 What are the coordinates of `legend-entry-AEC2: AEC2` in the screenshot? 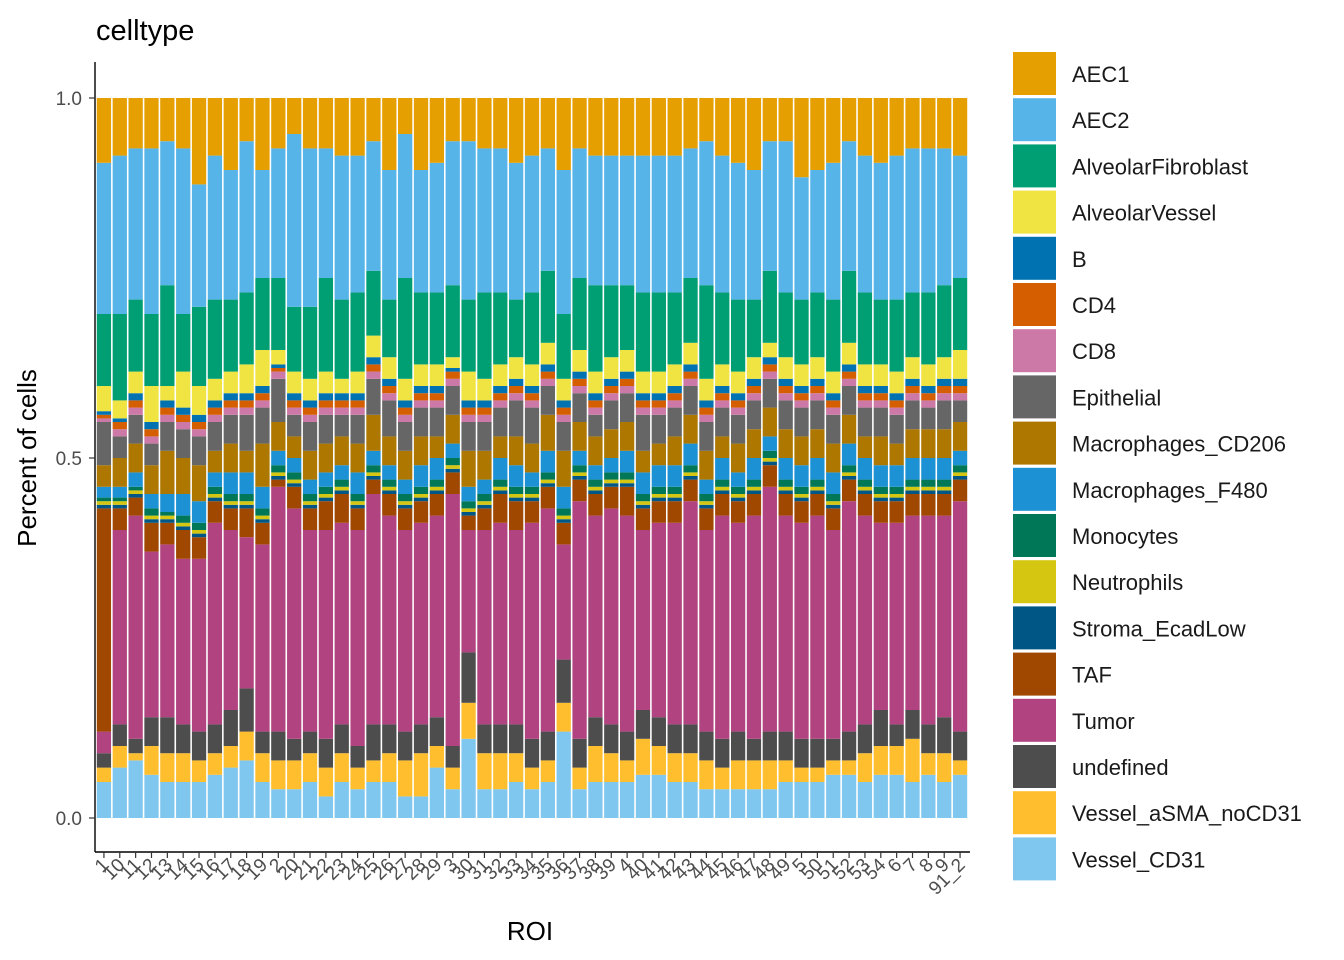 It's located at (1071, 120).